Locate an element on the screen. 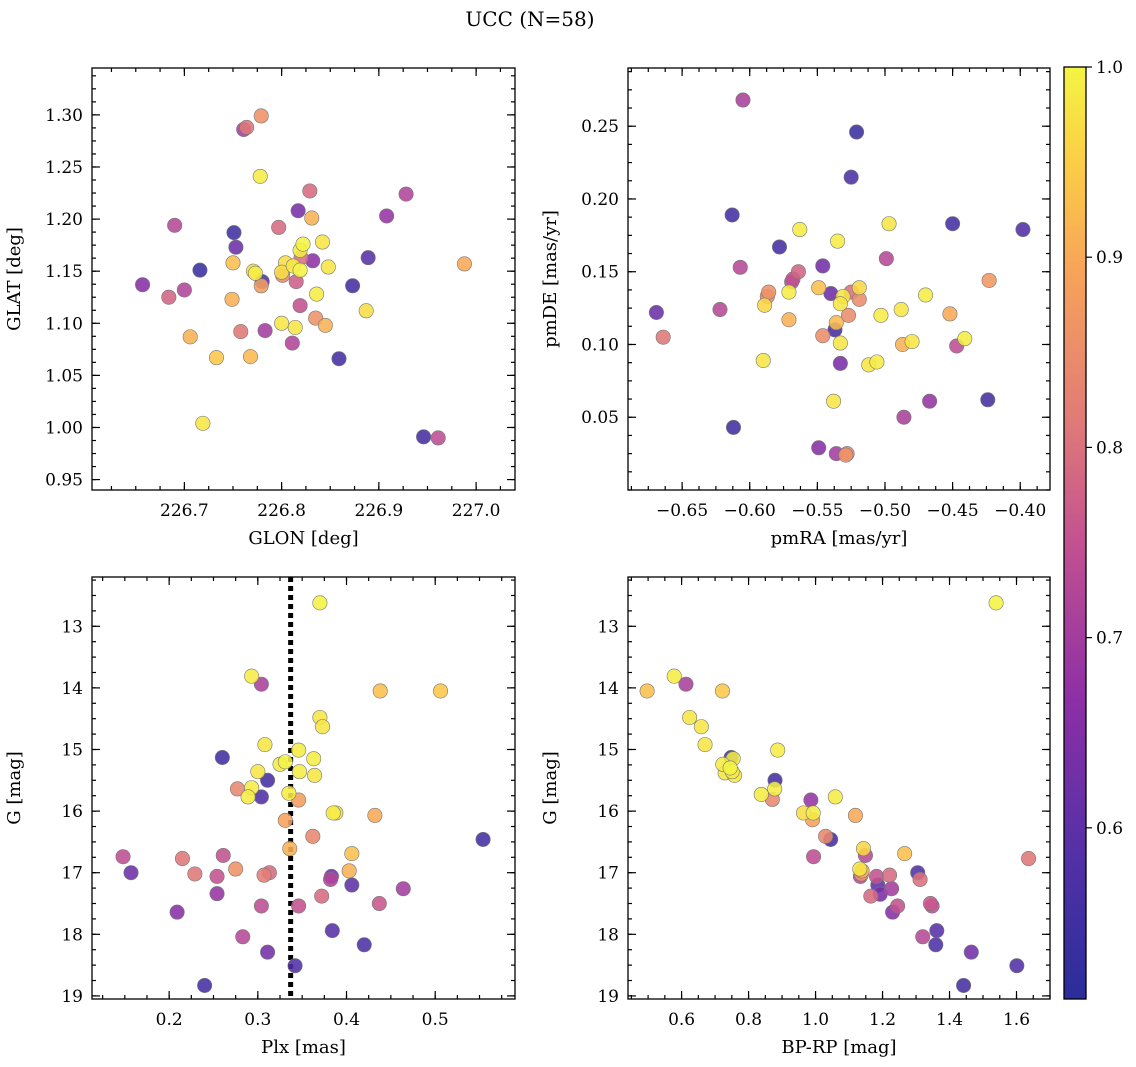  x-tick-label: 227.0 is located at coordinates (476, 511).